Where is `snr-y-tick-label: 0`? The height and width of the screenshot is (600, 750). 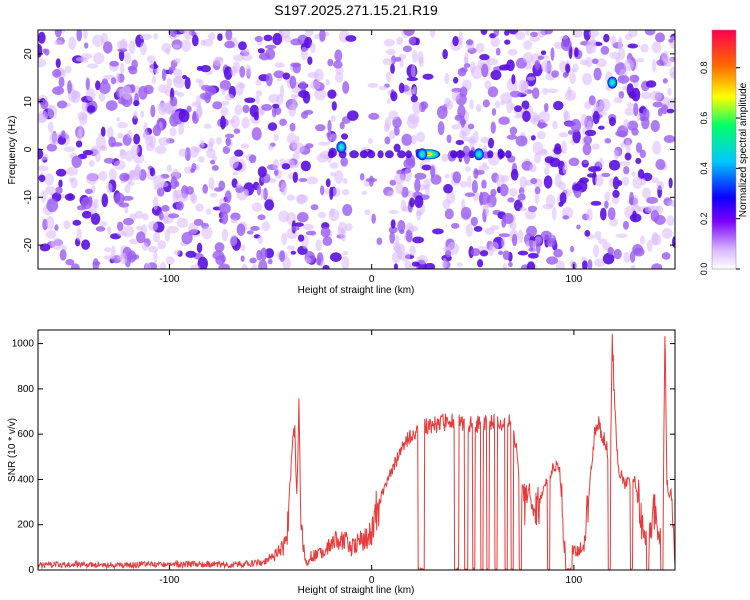
snr-y-tick-label: 0 is located at coordinates (31, 570).